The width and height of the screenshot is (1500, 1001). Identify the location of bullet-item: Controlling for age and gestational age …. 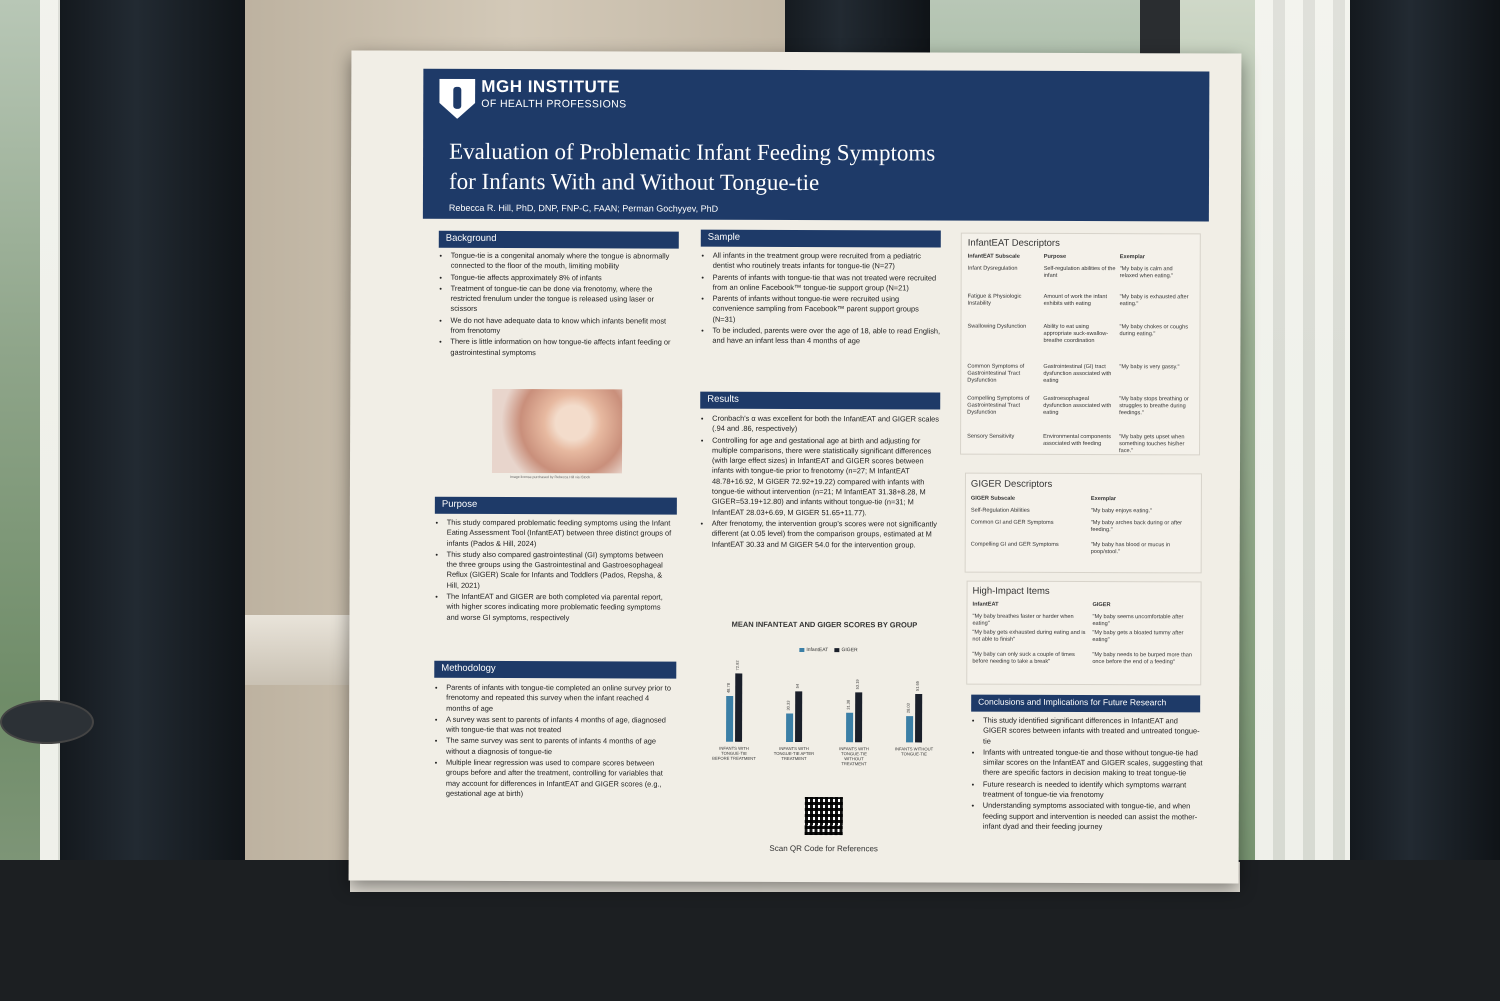
(826, 476).